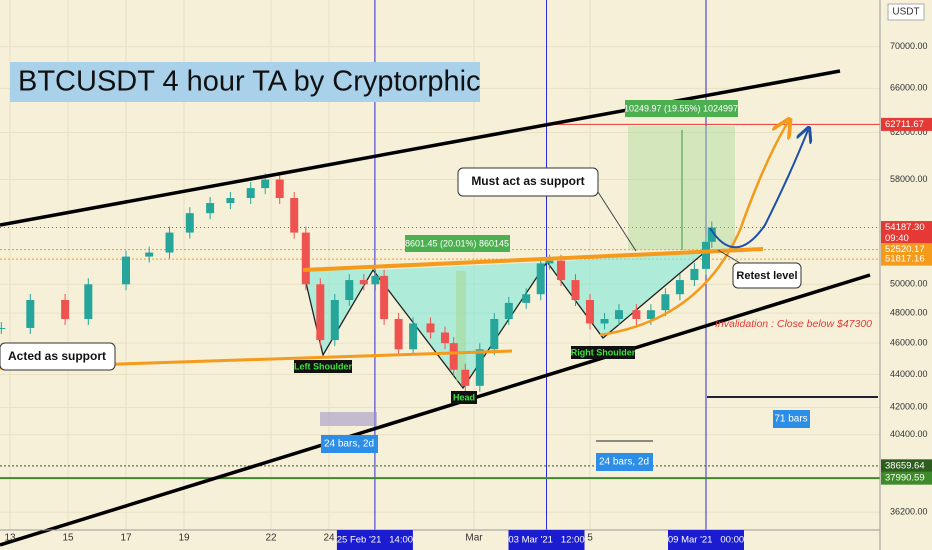 Image resolution: width=932 pixels, height=550 pixels. Describe the element at coordinates (909, 179) in the screenshot. I see `y-tick-label: 58000.00` at that location.